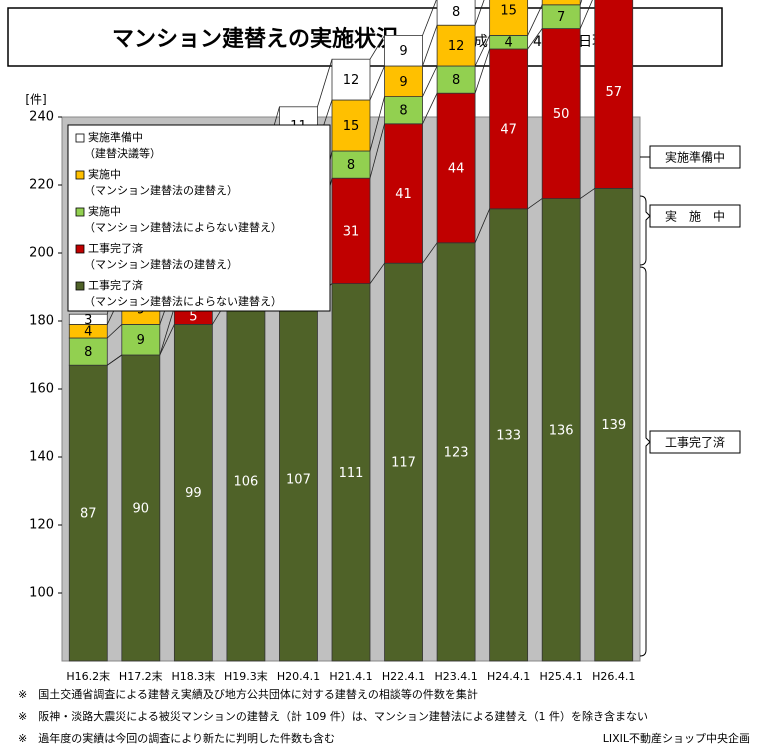  I want to click on y-tick-label: 120, so click(41, 525).